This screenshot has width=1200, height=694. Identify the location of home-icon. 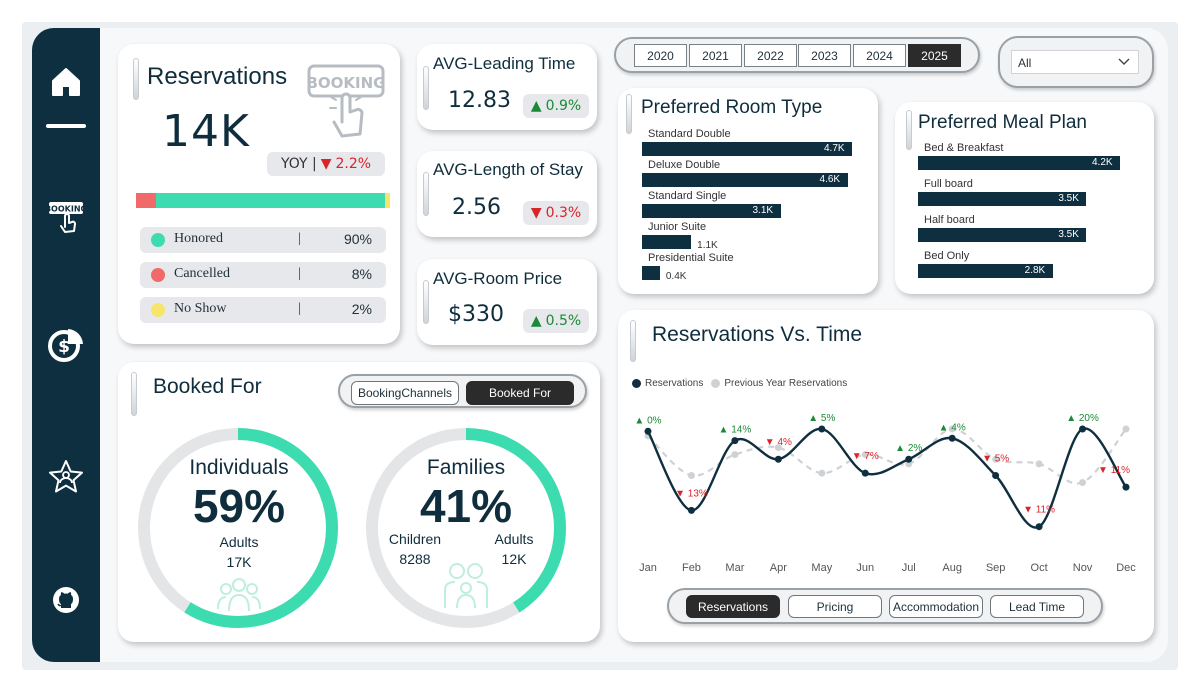
(66, 82).